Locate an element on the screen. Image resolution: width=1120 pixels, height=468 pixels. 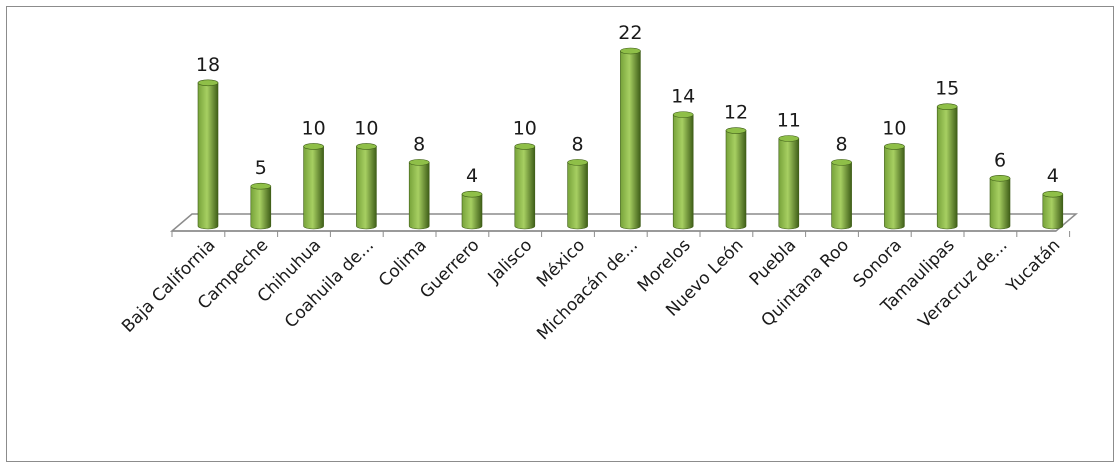
data-label: 6 is located at coordinates (1000, 160).